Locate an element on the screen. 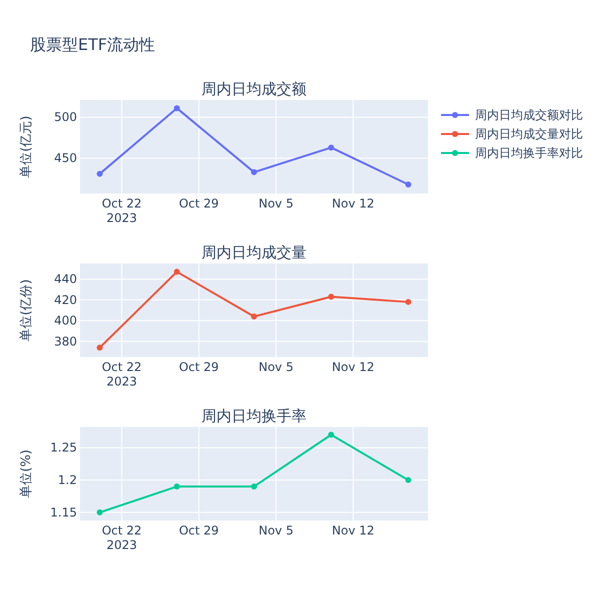 The width and height of the screenshot is (600, 600). y-tick-label: 400 is located at coordinates (65, 321).